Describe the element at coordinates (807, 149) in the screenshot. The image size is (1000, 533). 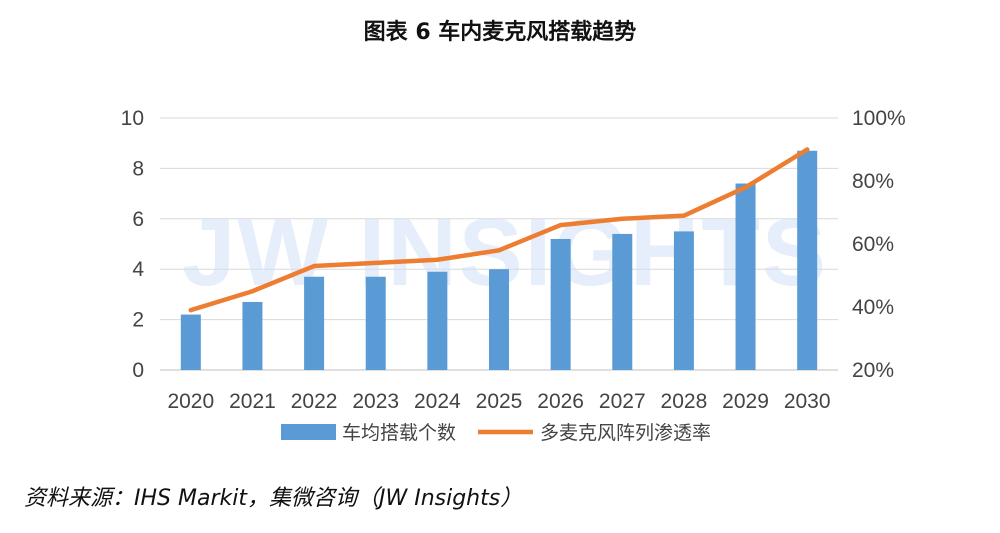
I see `line-point-2030` at that location.